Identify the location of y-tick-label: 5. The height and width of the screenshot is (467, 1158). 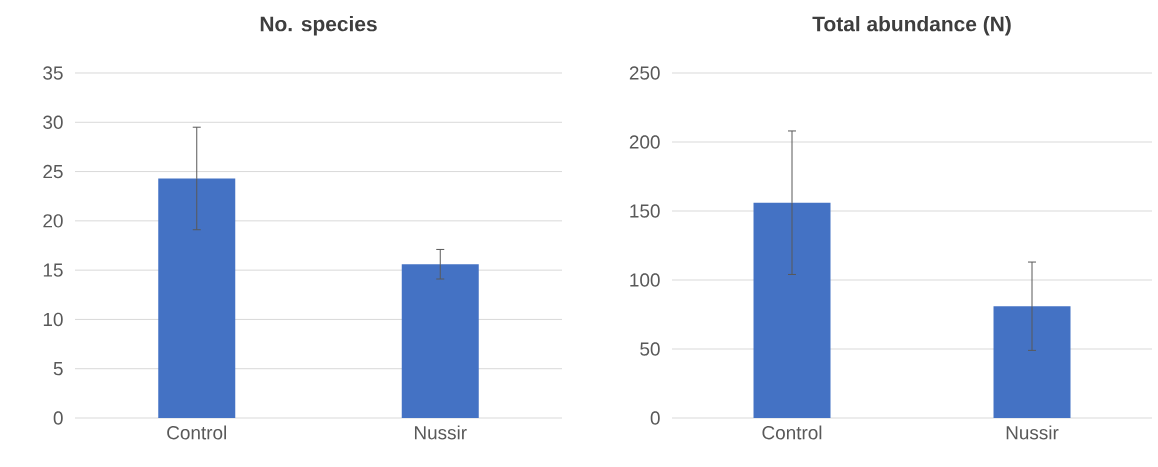
(58, 369).